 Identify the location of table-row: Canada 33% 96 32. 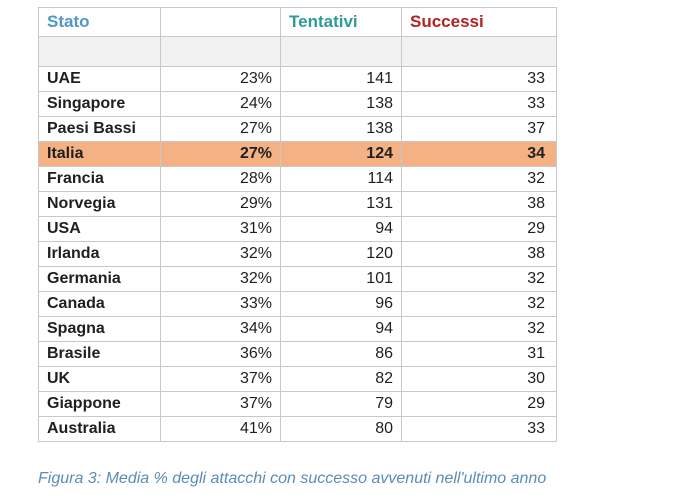
(297, 304).